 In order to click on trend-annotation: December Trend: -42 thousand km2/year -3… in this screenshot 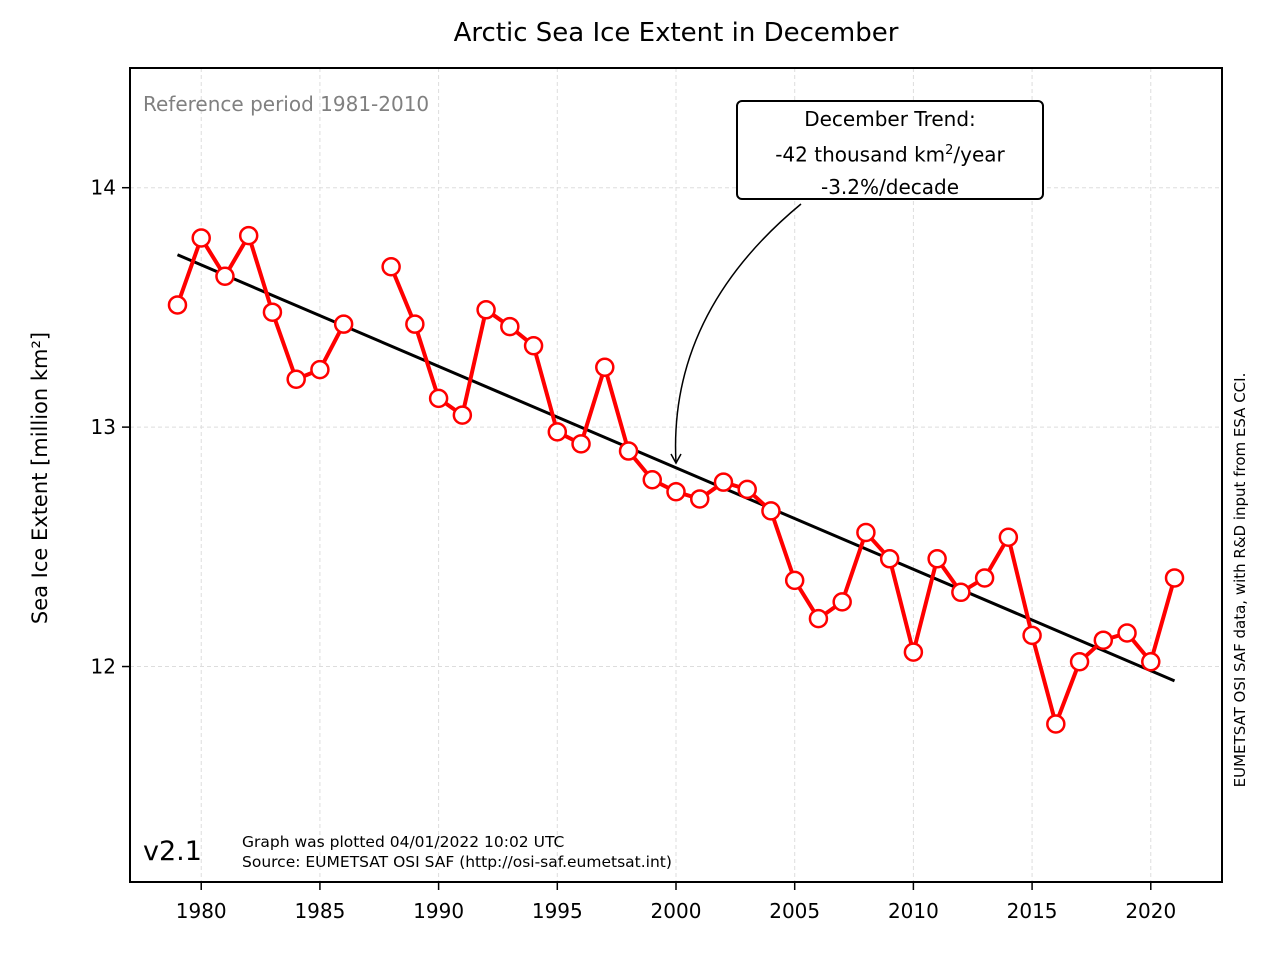, I will do `click(890, 150)`.